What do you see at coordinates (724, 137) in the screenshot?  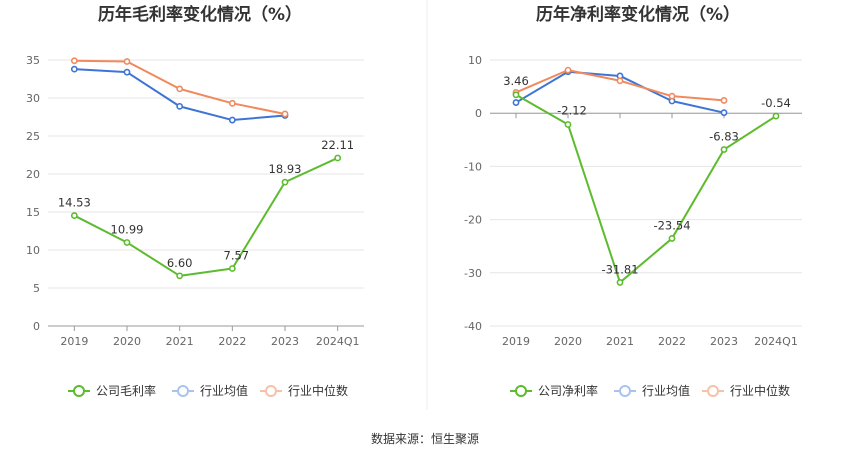 I see `data-label: -6.83` at bounding box center [724, 137].